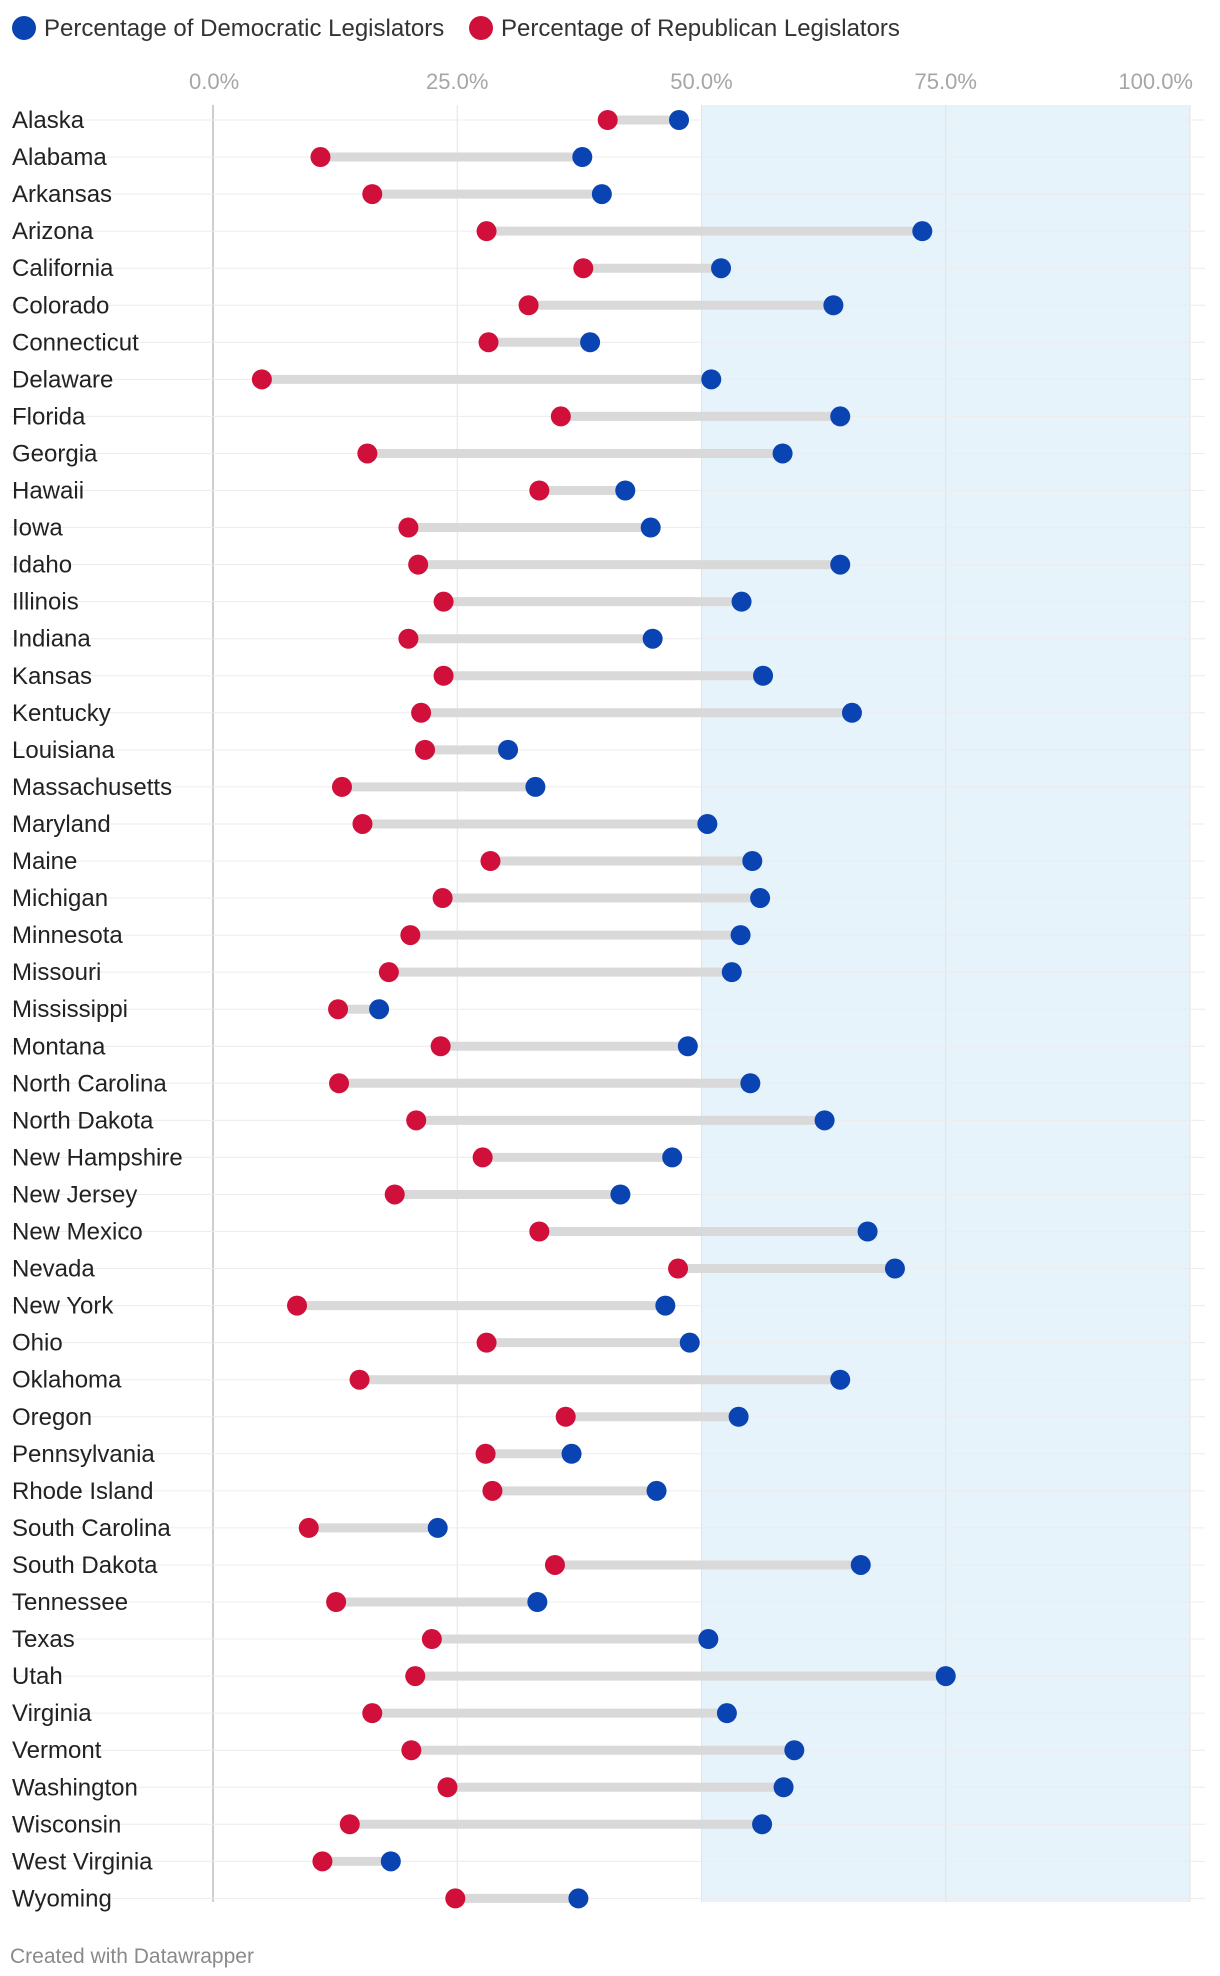  I want to click on state-row: South Carolina, so click(607, 1528).